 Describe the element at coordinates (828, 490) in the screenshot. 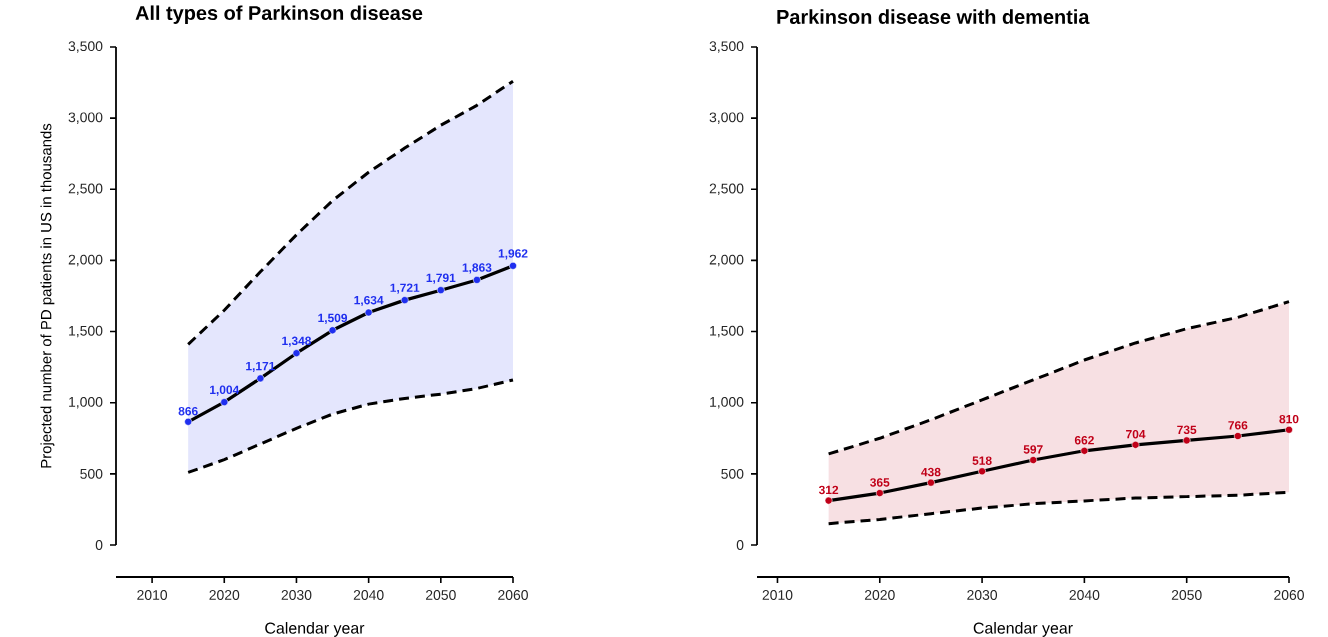

I see `data-label: 312` at that location.